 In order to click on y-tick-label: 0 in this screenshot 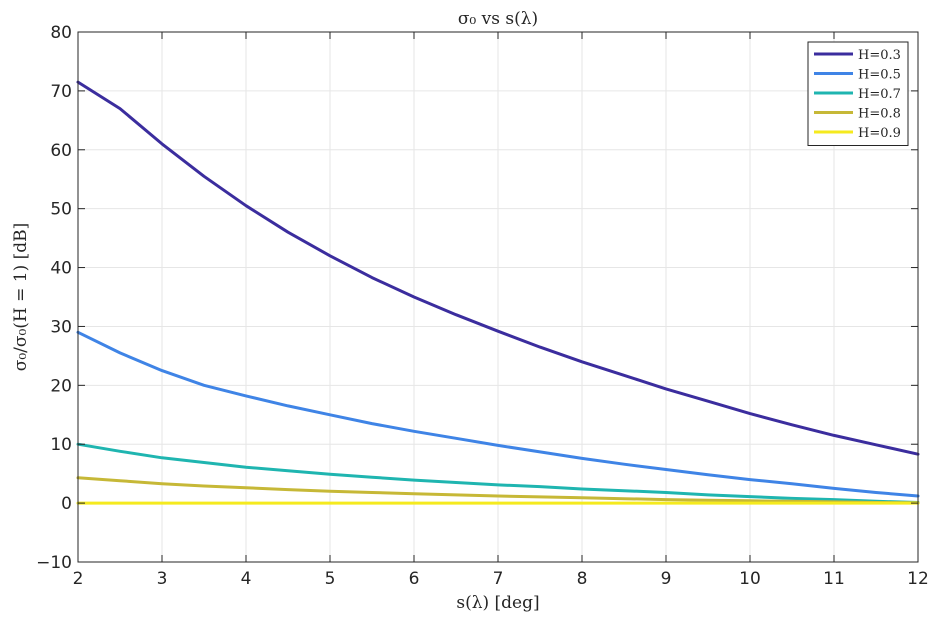, I will do `click(66, 504)`.